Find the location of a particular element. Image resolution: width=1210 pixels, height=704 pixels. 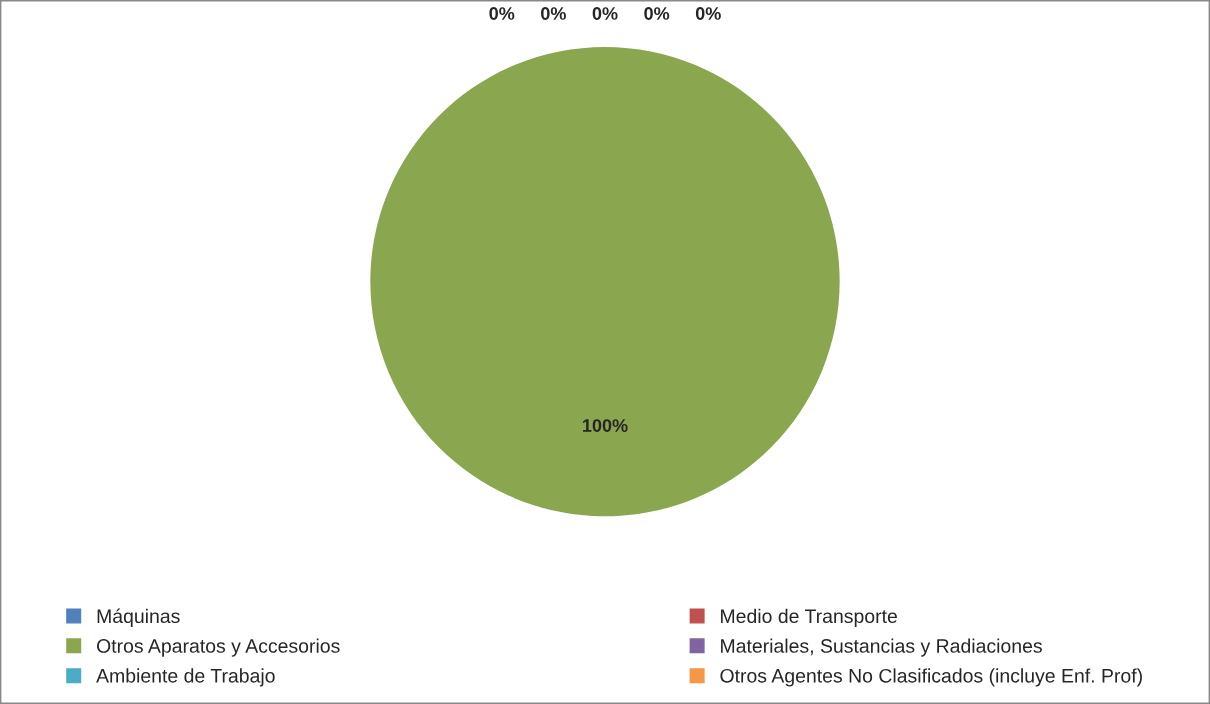

legend-label: Materiales, Sustancias y Radiaciones is located at coordinates (881, 647).